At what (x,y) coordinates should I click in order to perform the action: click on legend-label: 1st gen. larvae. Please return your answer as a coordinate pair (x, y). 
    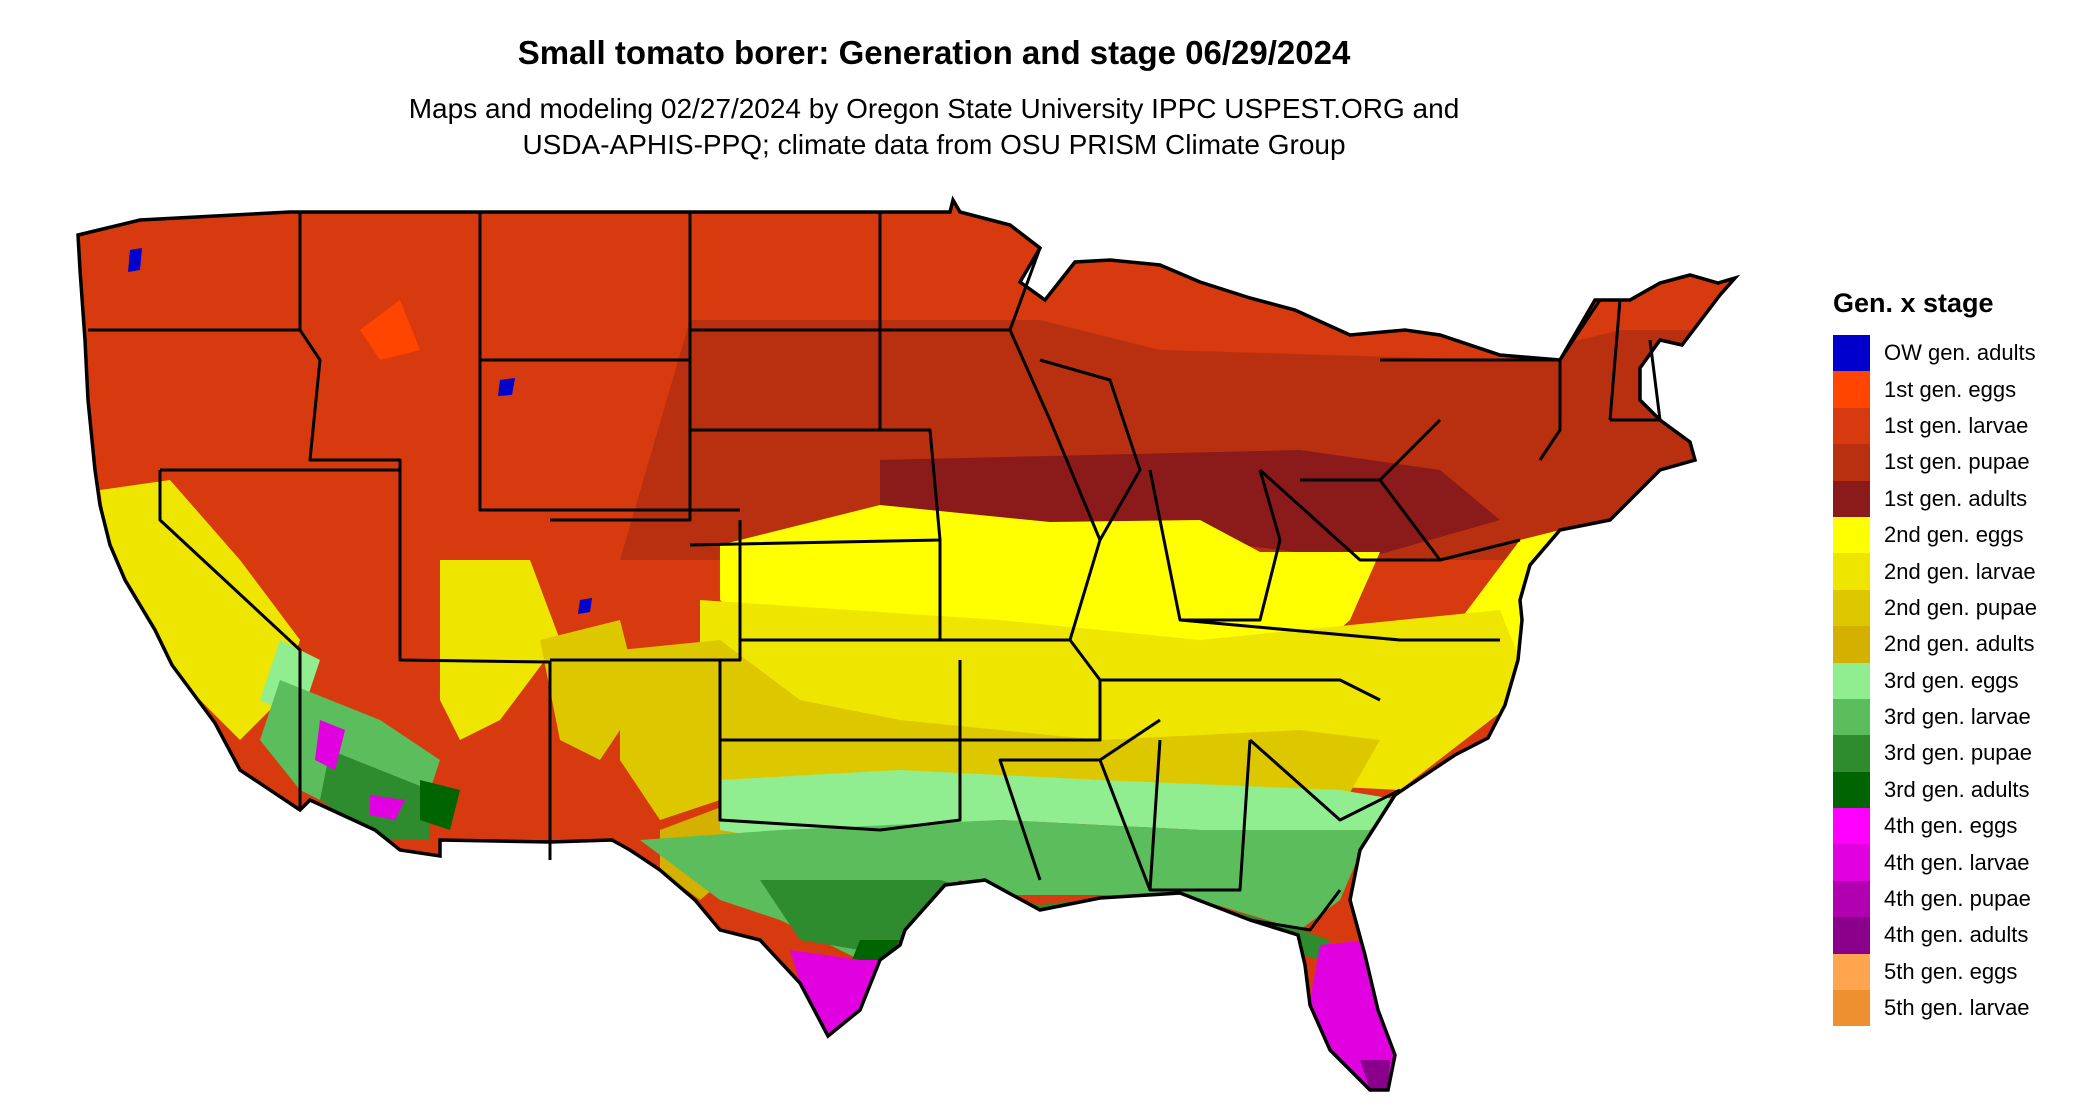
    Looking at the image, I should click on (1956, 425).